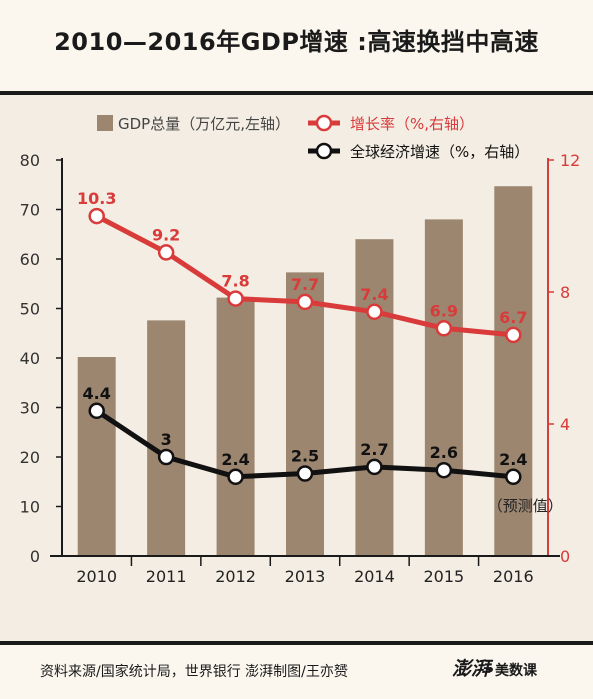 The width and height of the screenshot is (593, 699). What do you see at coordinates (513, 371) in the screenshot?
I see `bar-2016` at bounding box center [513, 371].